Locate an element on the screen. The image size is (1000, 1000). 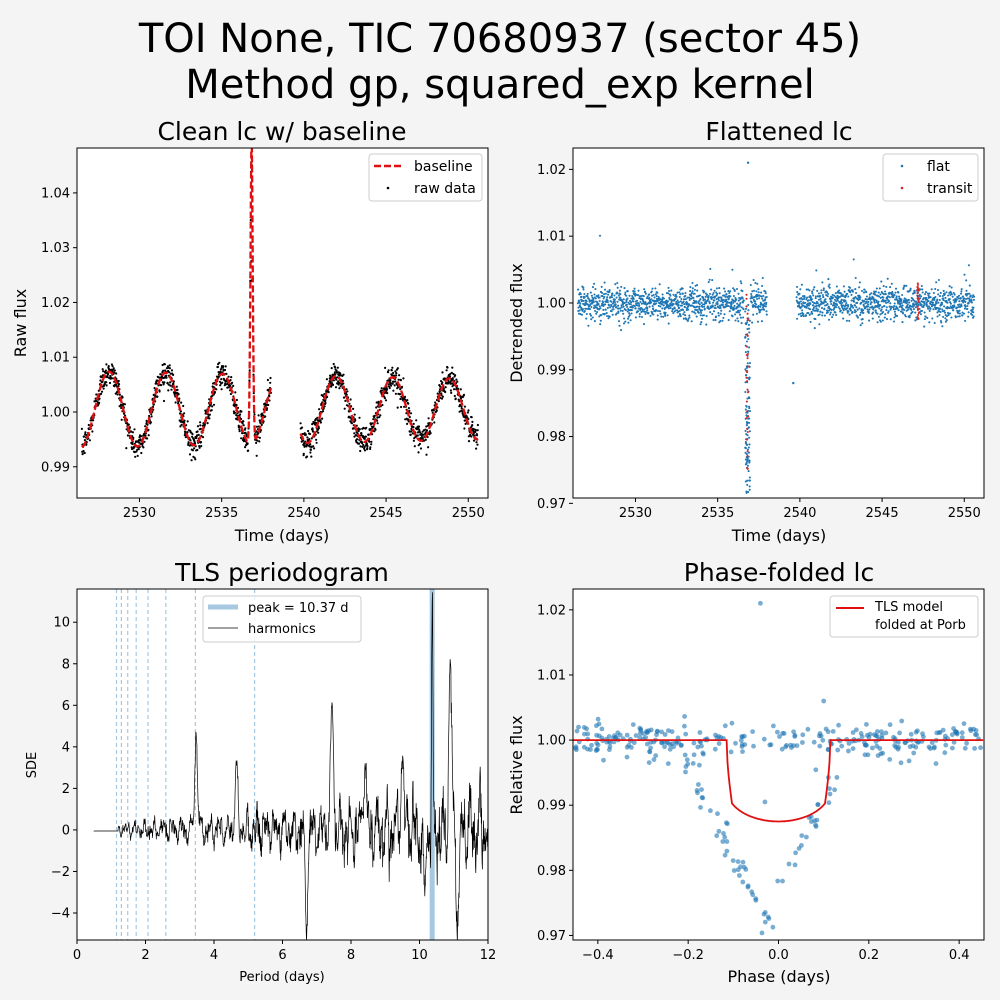
y-tick-label: 2 is located at coordinates (66, 789).